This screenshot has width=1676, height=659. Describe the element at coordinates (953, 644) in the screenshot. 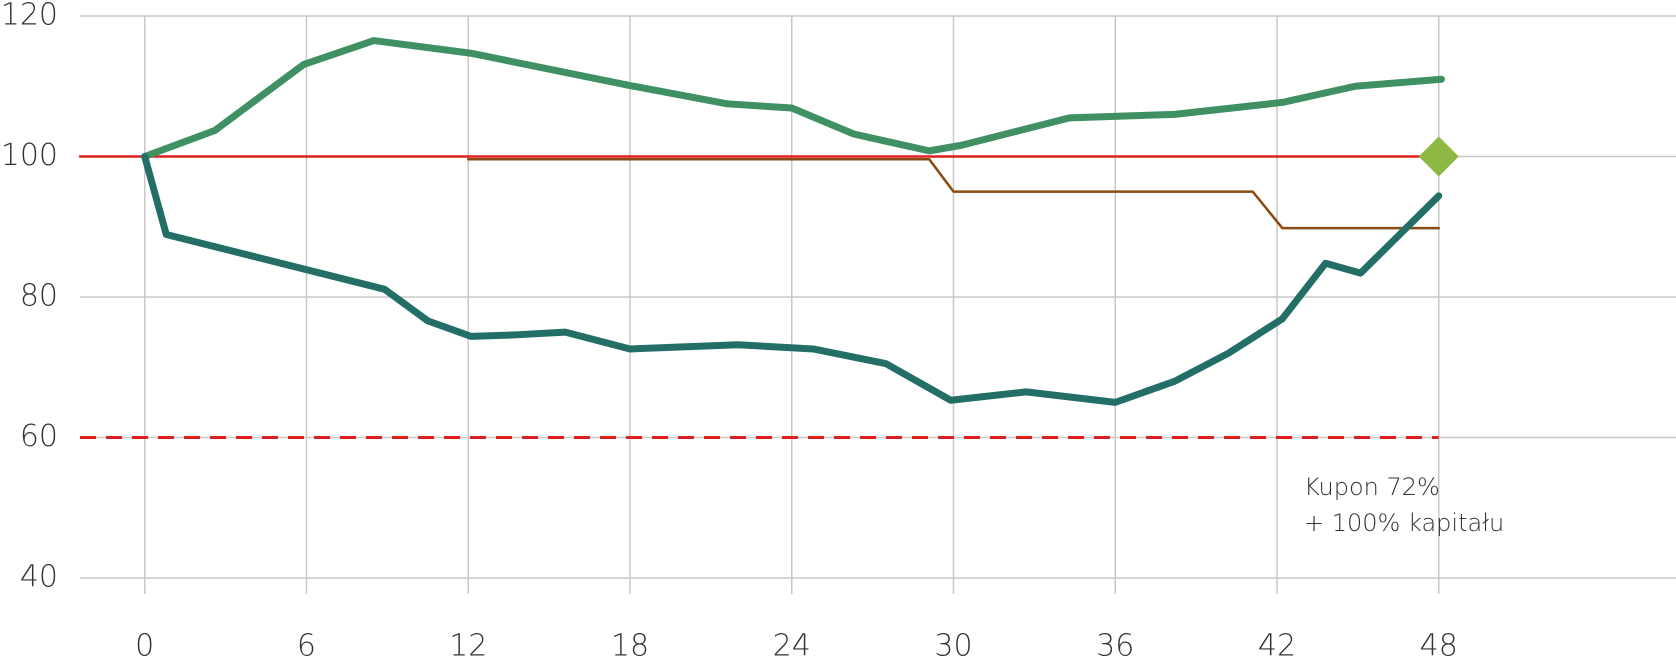

I see `x-tick-label: 30` at that location.